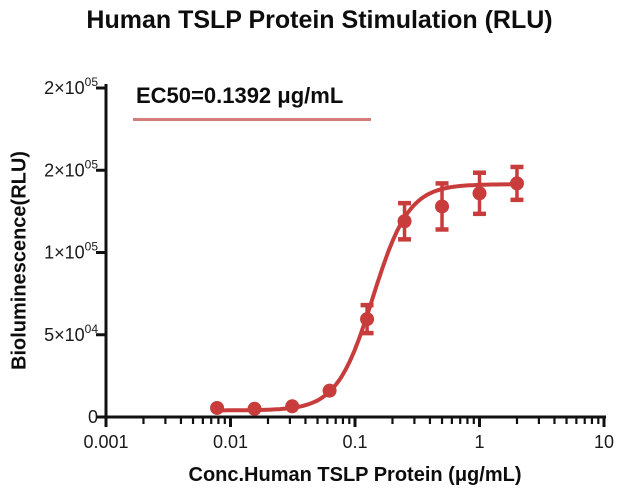  I want to click on x-tick-label: 1, so click(479, 442).